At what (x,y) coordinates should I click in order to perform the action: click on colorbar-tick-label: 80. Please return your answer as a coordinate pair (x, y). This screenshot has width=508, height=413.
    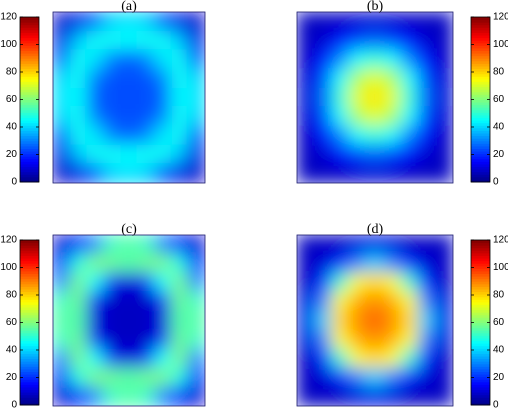
    Looking at the image, I should click on (499, 72).